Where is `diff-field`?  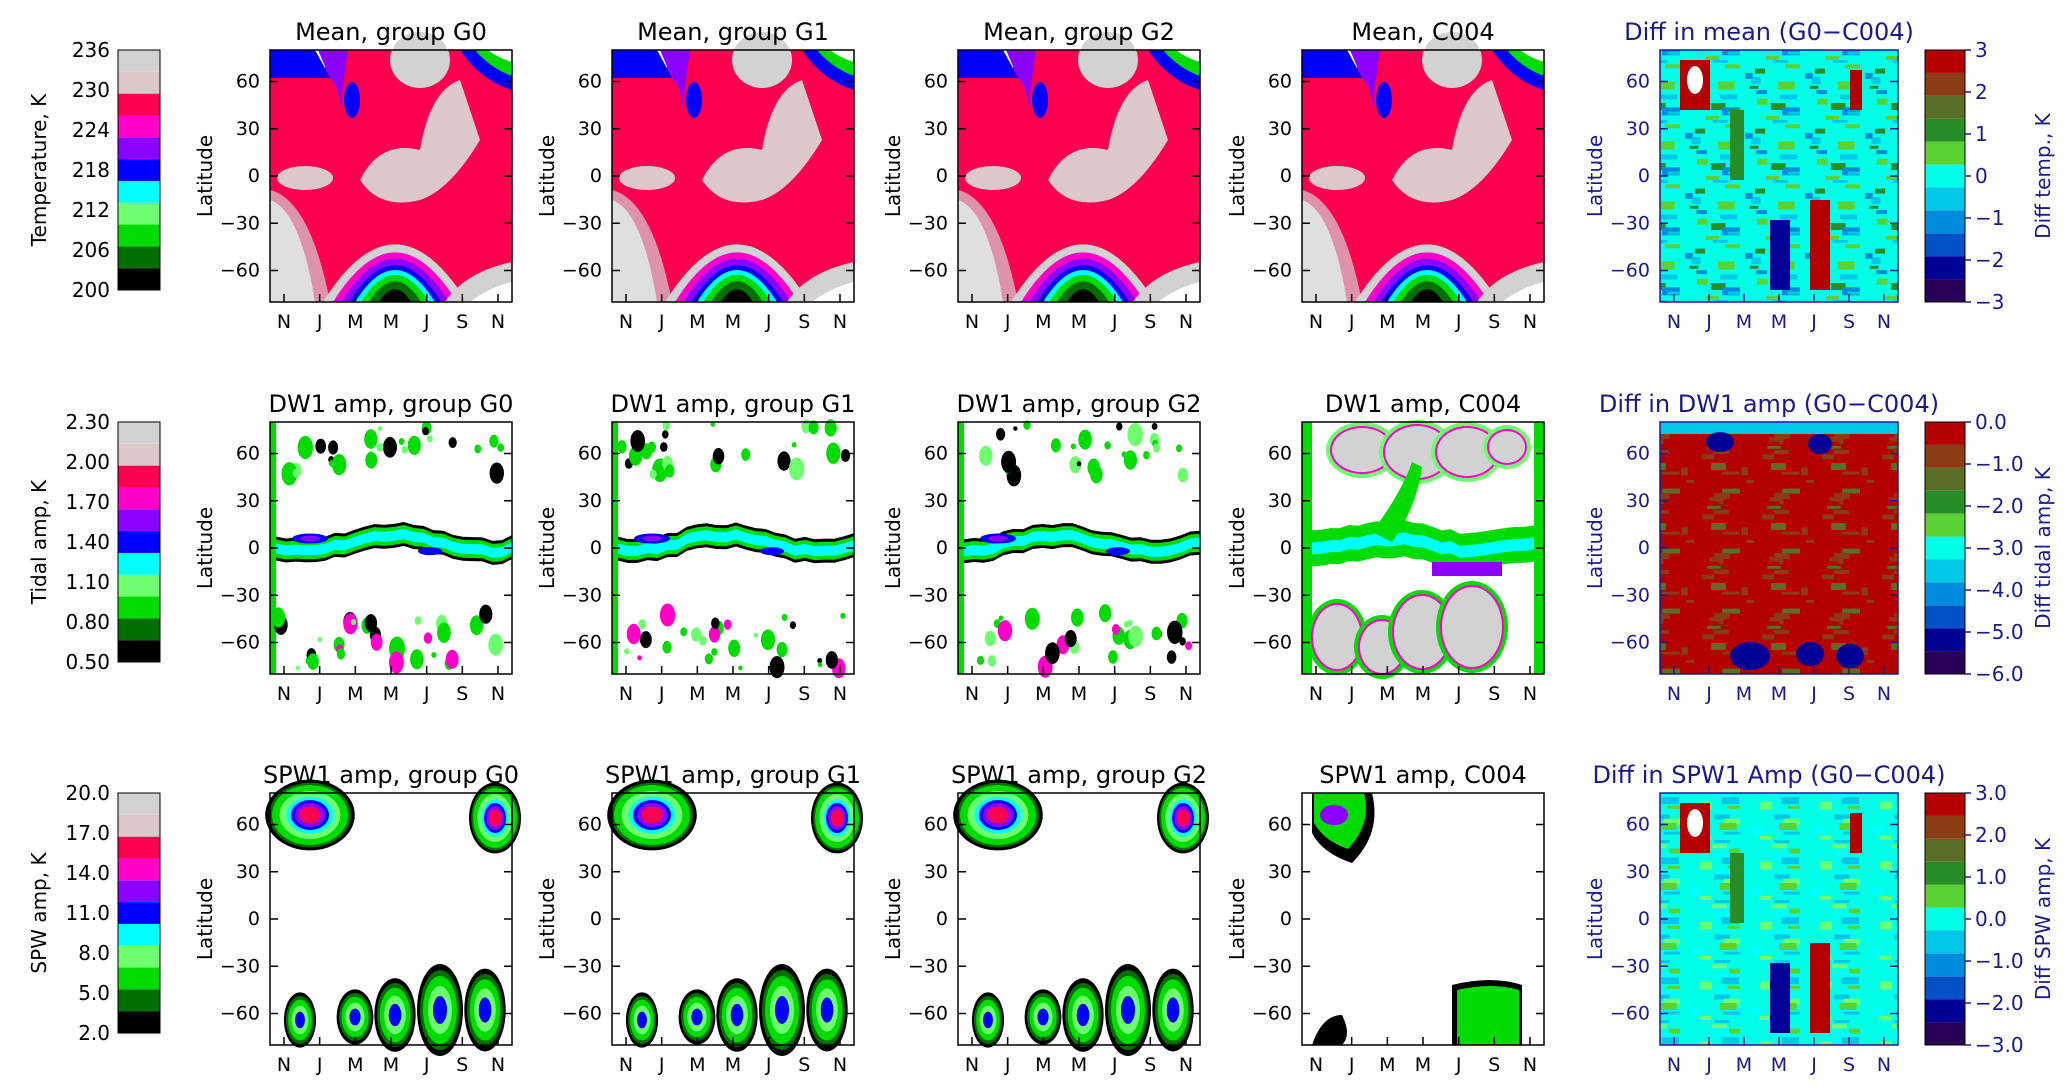
diff-field is located at coordinates (1779, 548).